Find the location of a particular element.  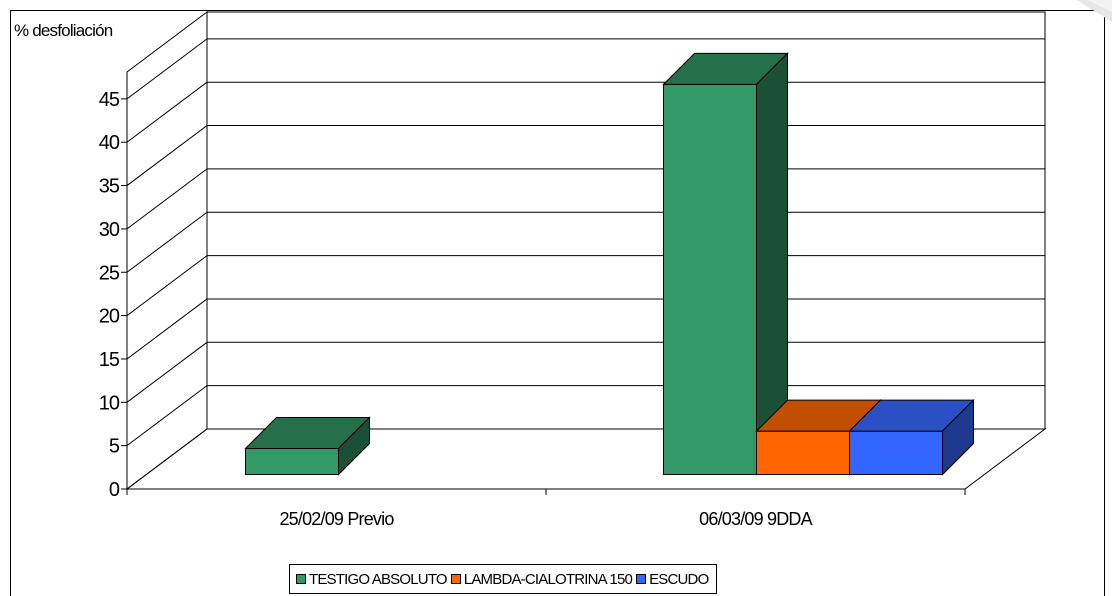

y-tick-label: 5 is located at coordinates (114, 447).